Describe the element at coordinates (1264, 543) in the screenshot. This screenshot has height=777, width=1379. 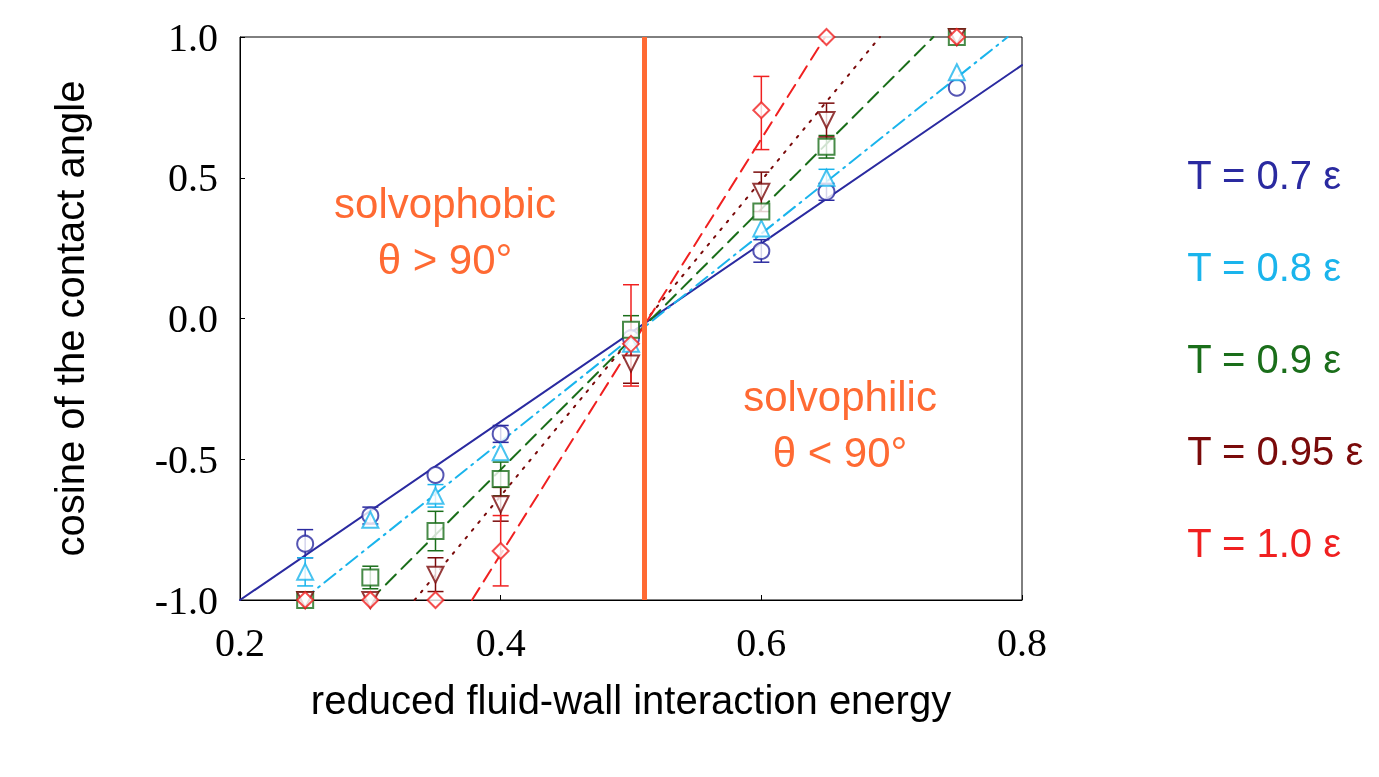
I see `text: T = 1.0 ε` at that location.